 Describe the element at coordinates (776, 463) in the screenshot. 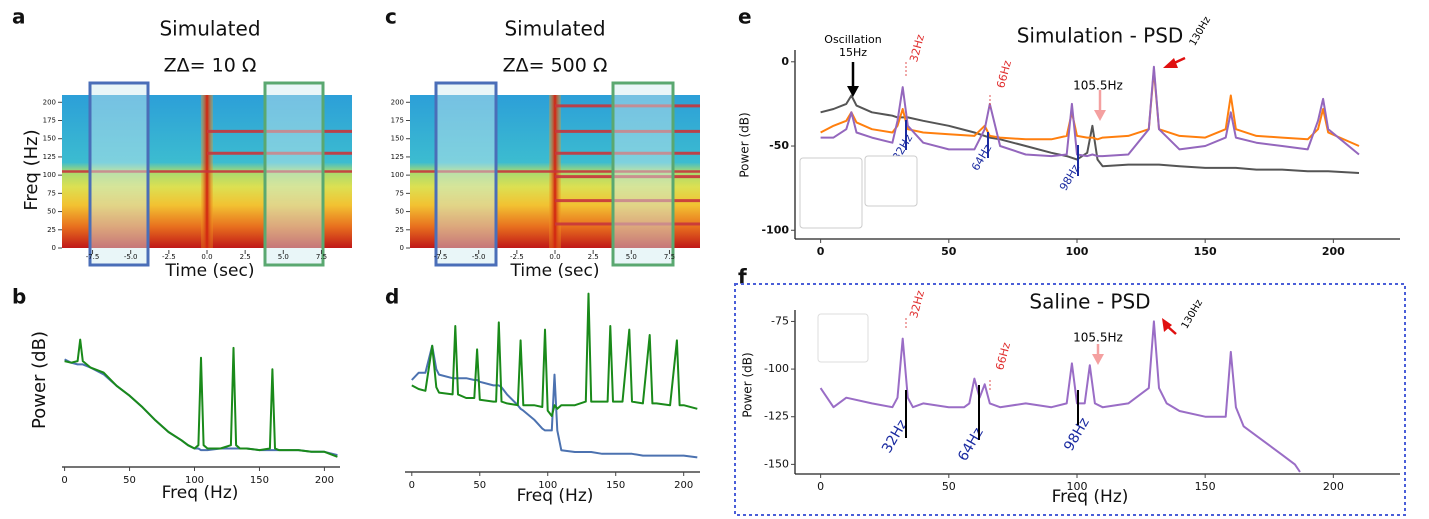

I see `y-tick-label: -150` at that location.